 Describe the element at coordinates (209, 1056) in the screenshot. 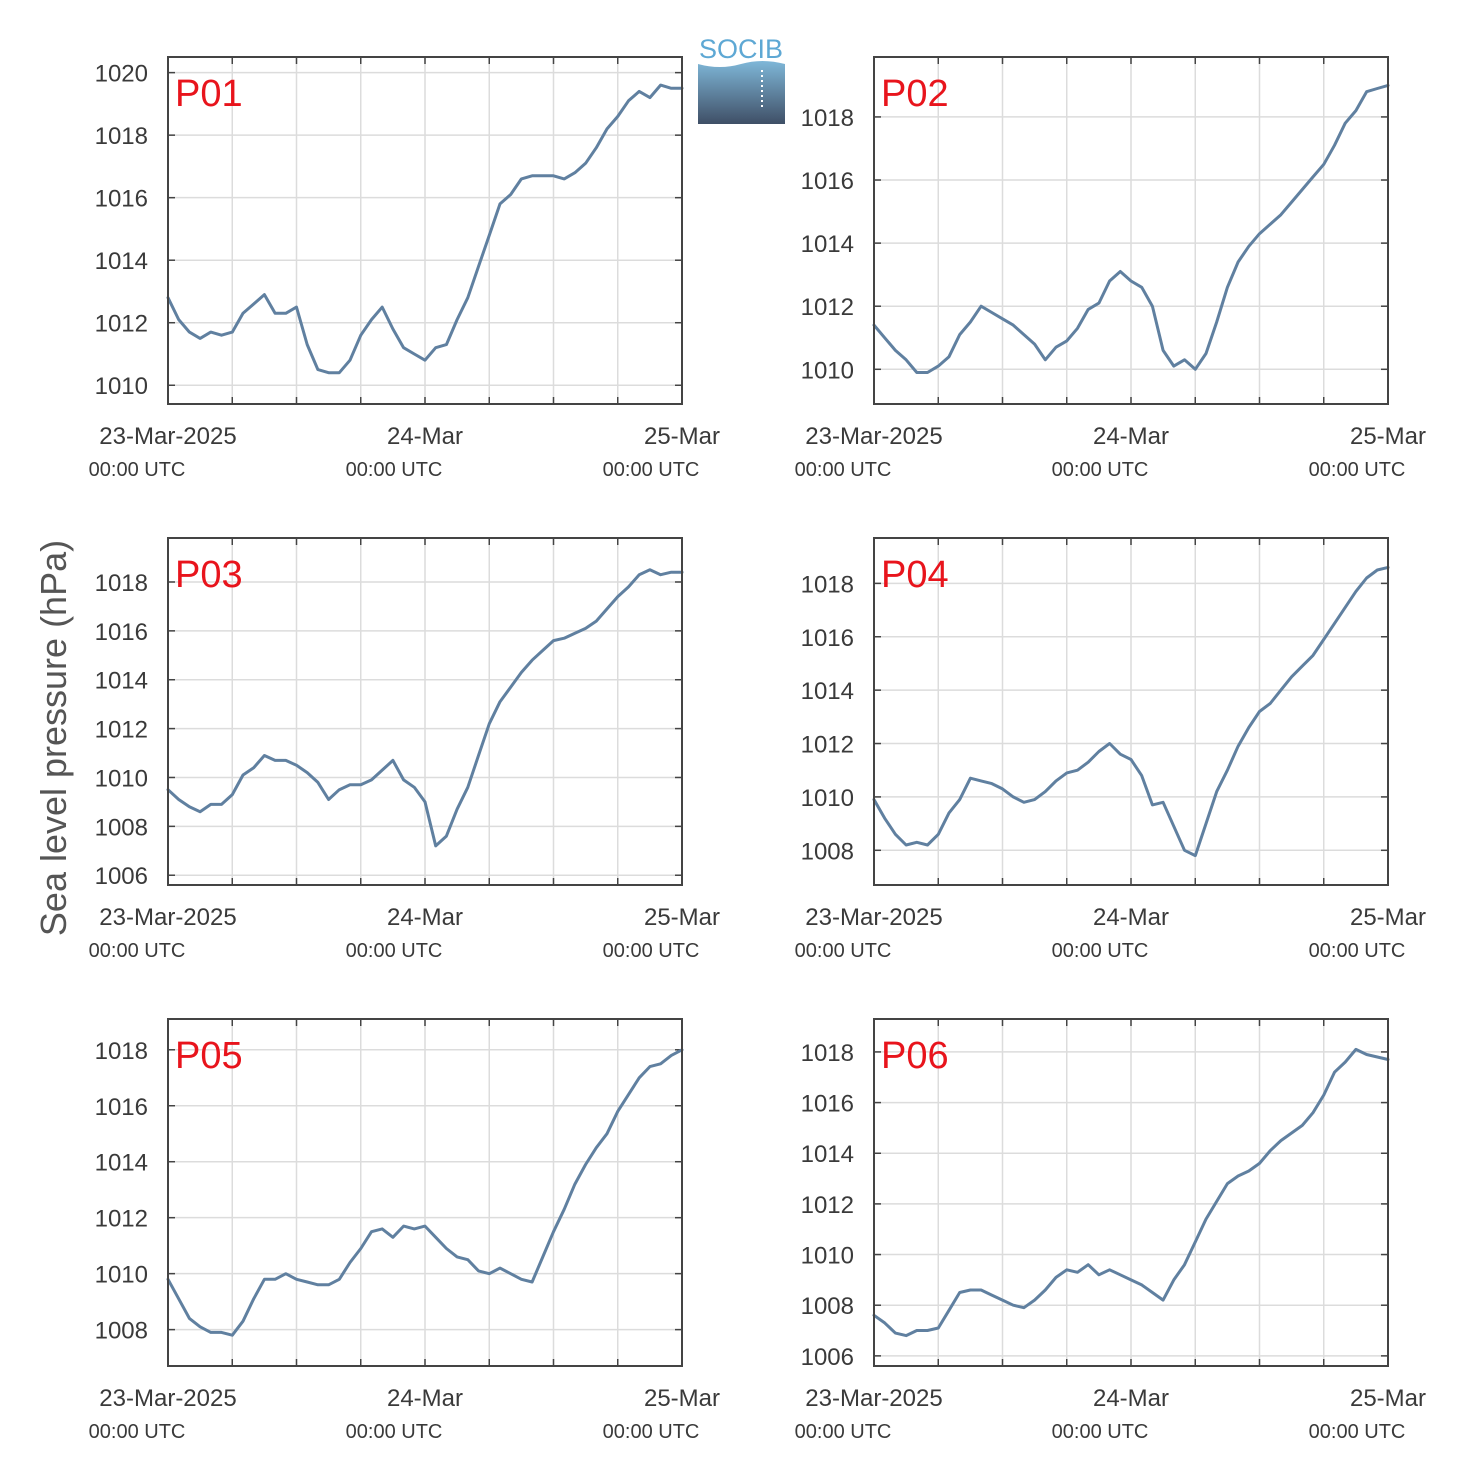

I see `panel-label: P05` at that location.